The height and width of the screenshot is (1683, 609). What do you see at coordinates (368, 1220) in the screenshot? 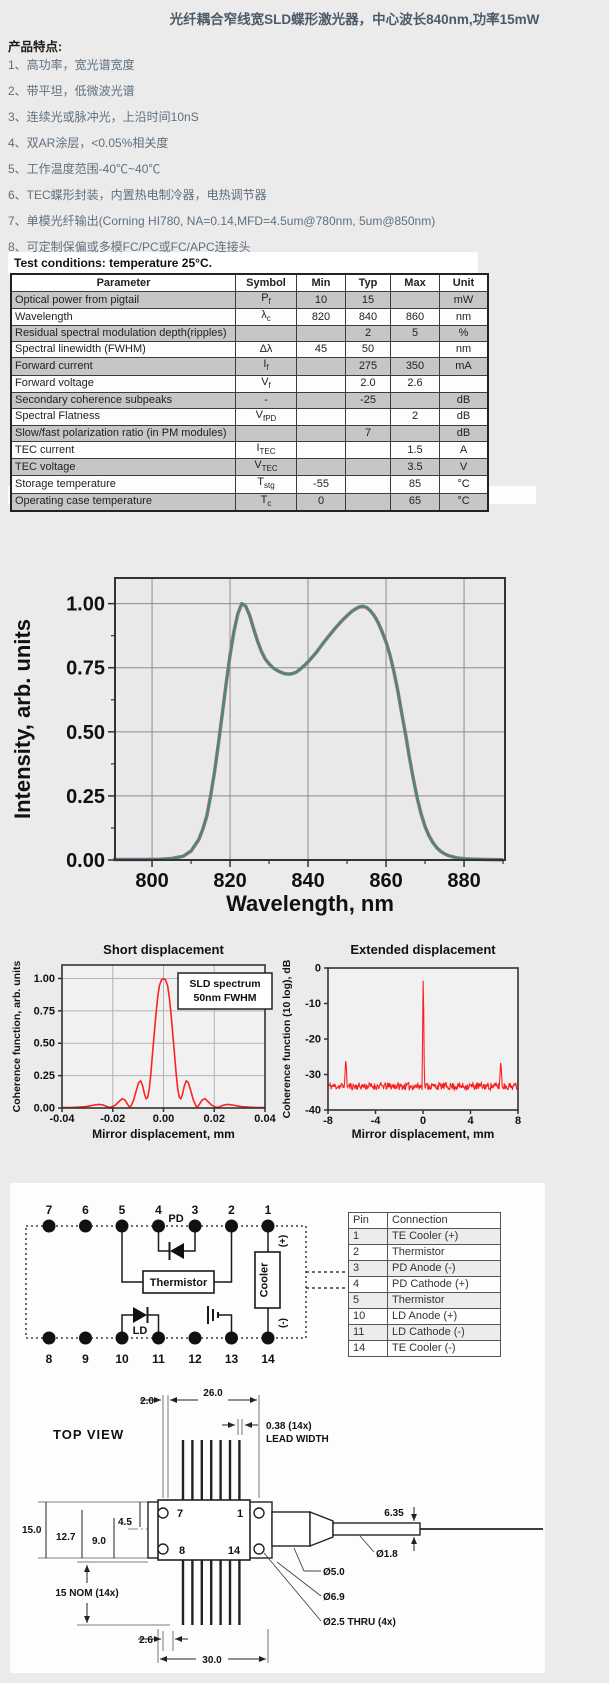
I see `pin-table-col: Pin` at bounding box center [368, 1220].